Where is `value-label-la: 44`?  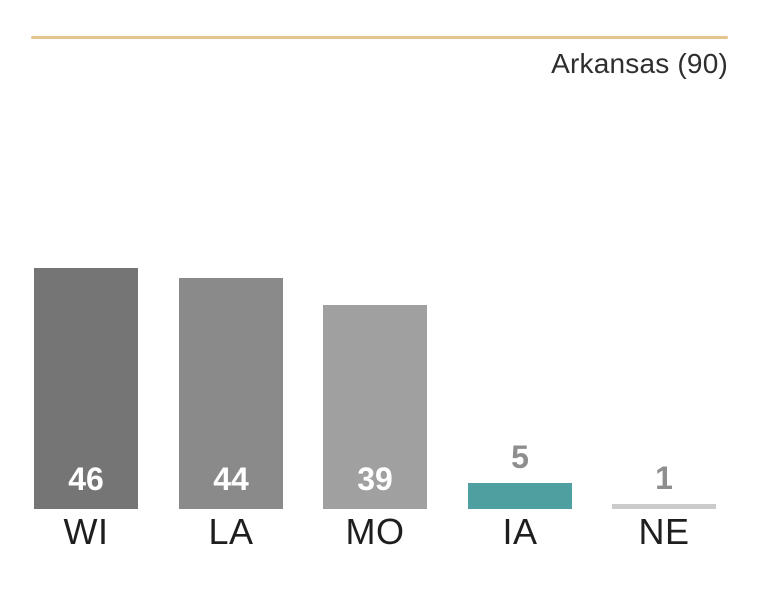
value-label-la: 44 is located at coordinates (231, 479).